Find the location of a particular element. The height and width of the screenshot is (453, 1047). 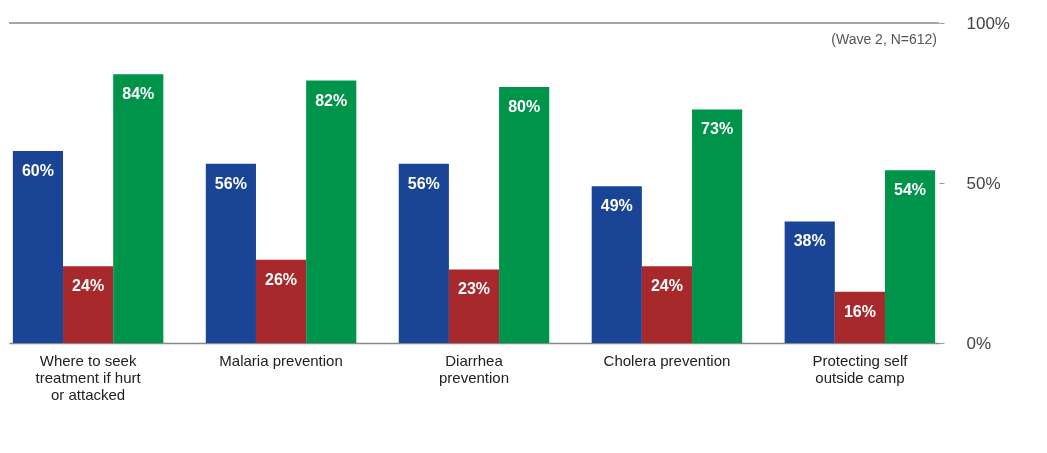

data-label: 60% is located at coordinates (37, 170).